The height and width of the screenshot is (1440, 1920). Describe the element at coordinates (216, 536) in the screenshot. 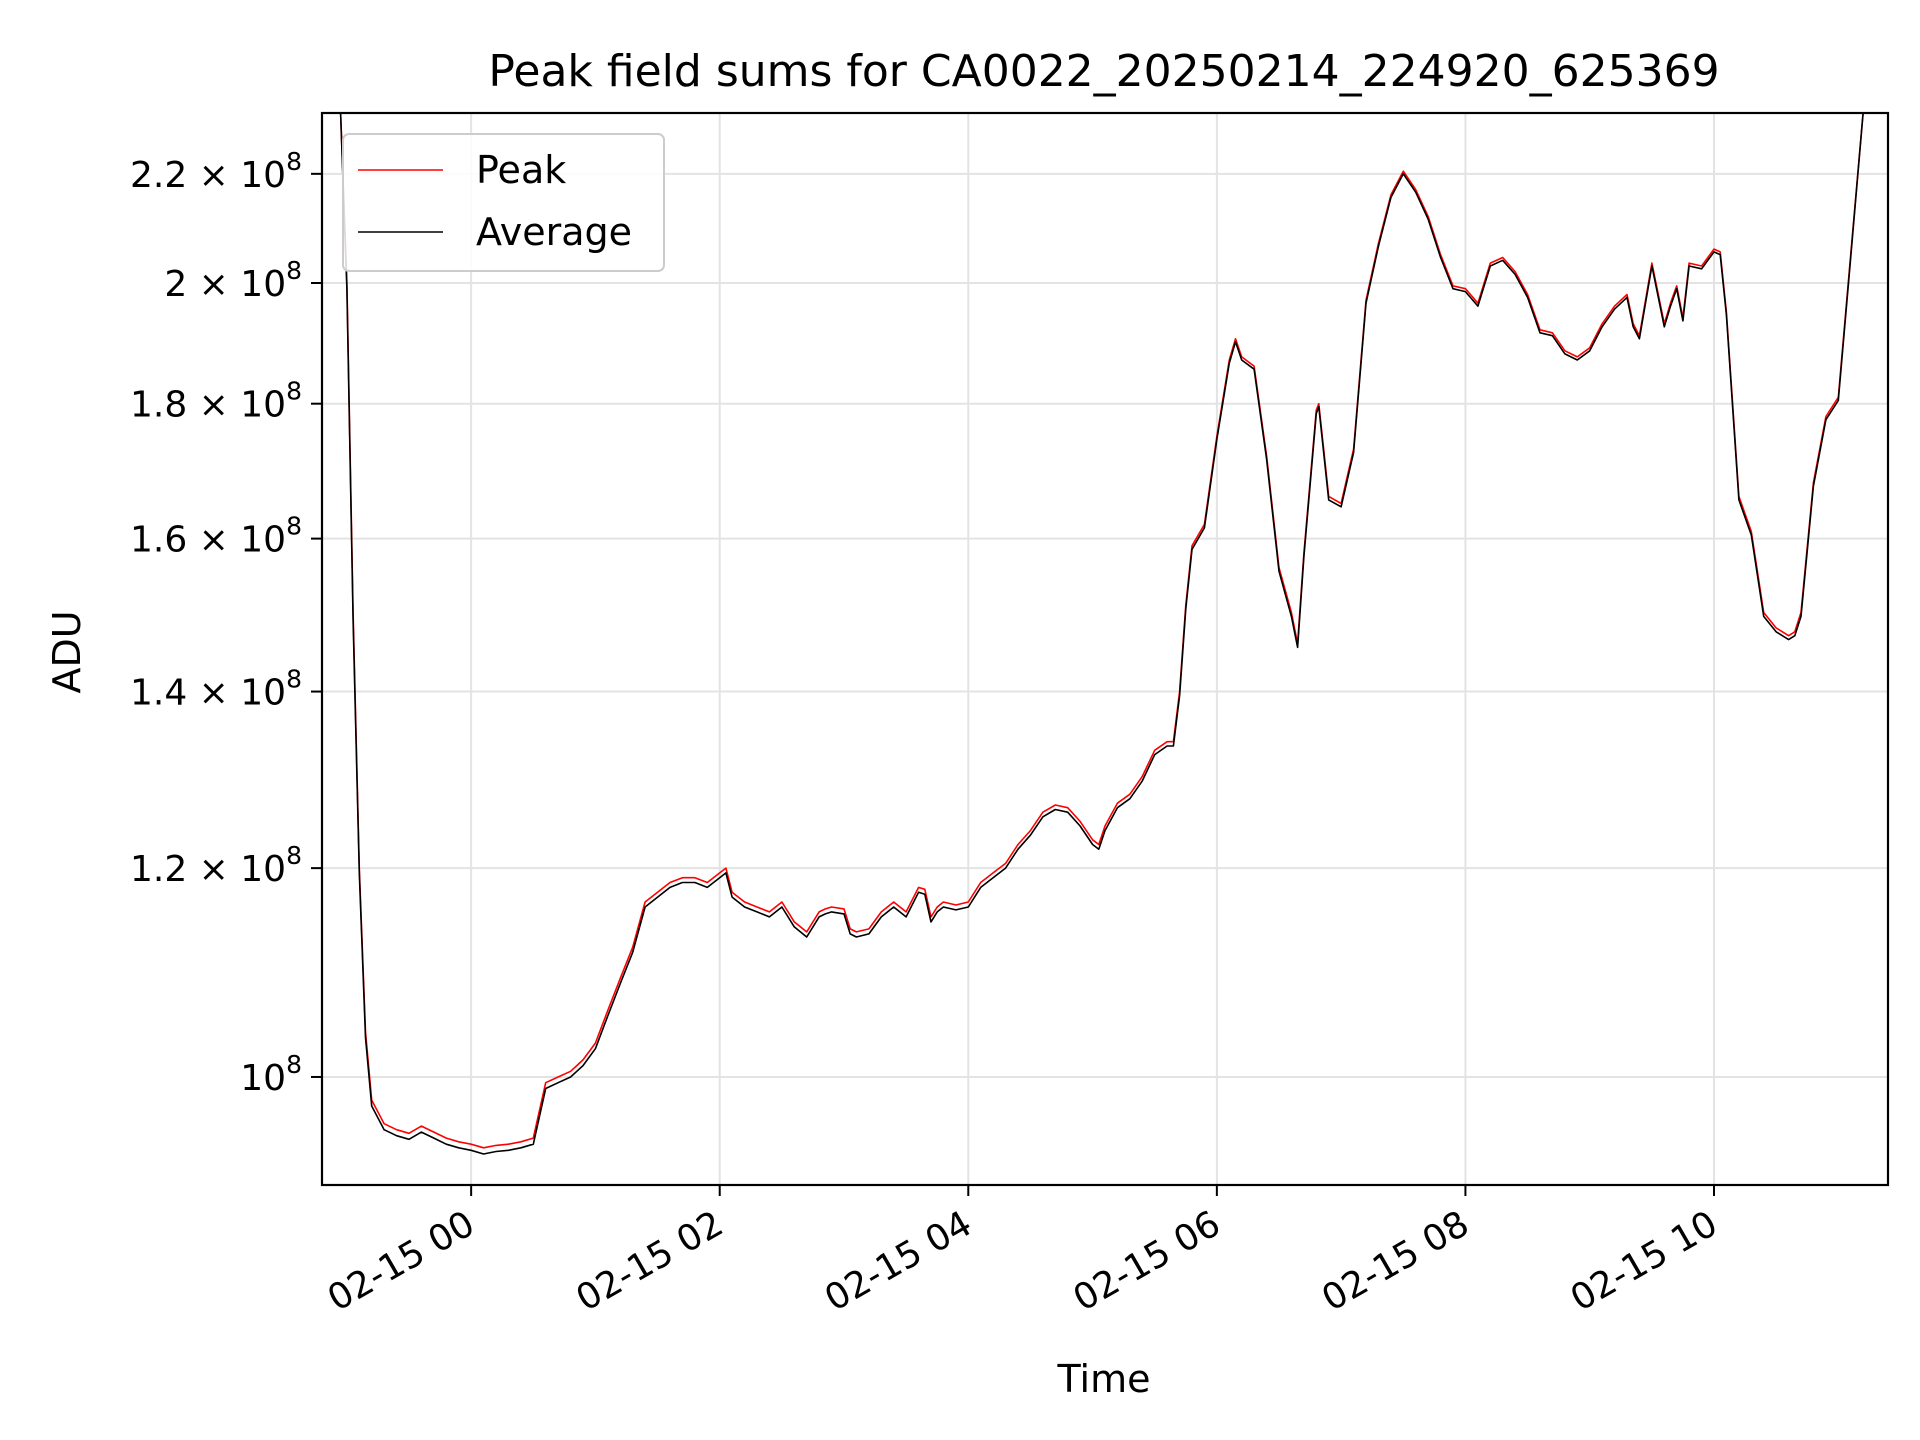

I see `y-tick-label: 1.6 × 108` at that location.